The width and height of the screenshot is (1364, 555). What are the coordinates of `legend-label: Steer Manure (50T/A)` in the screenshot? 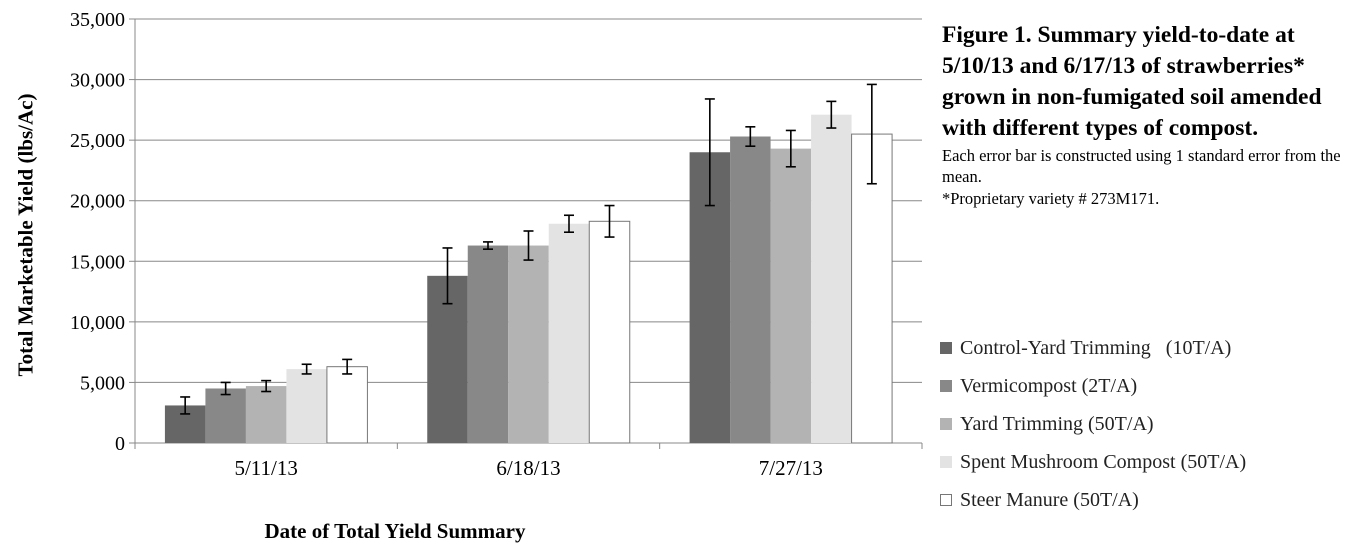 It's located at (1049, 500).